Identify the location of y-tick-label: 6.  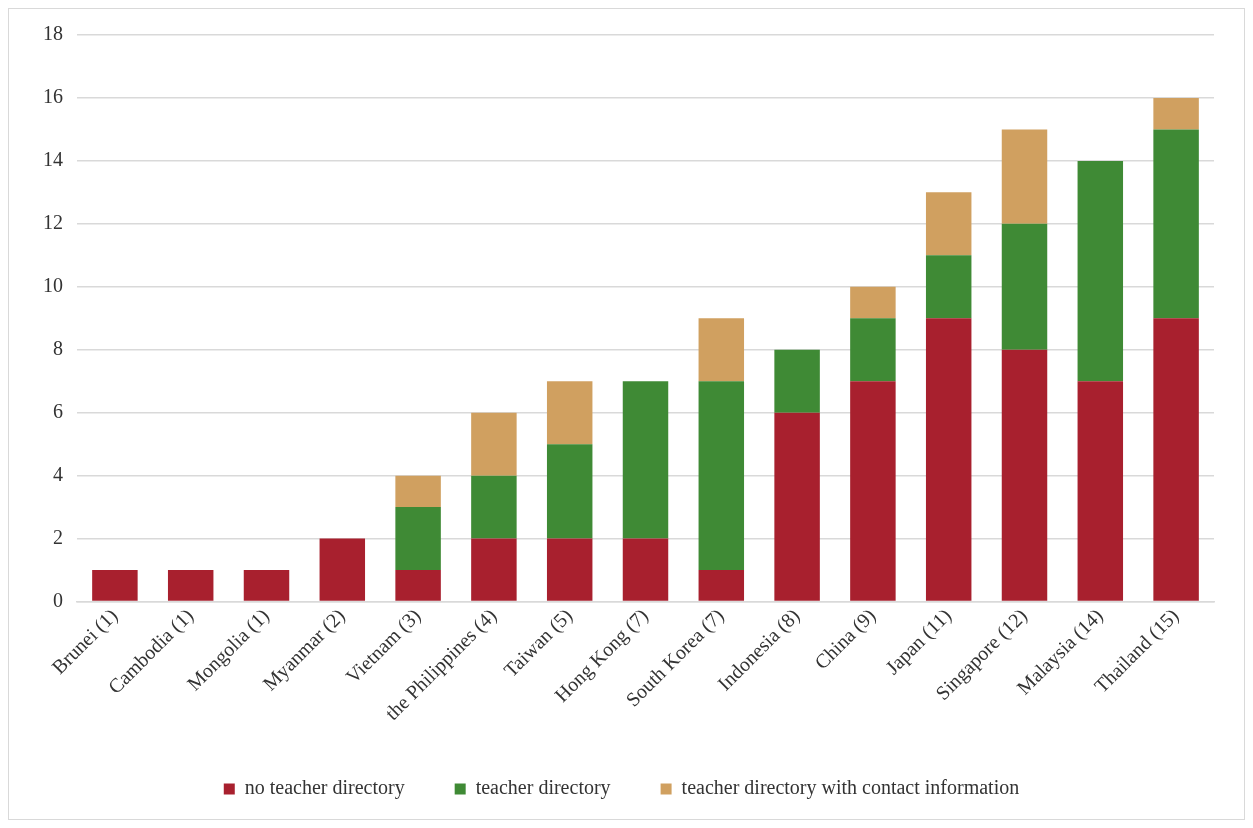
(58, 410).